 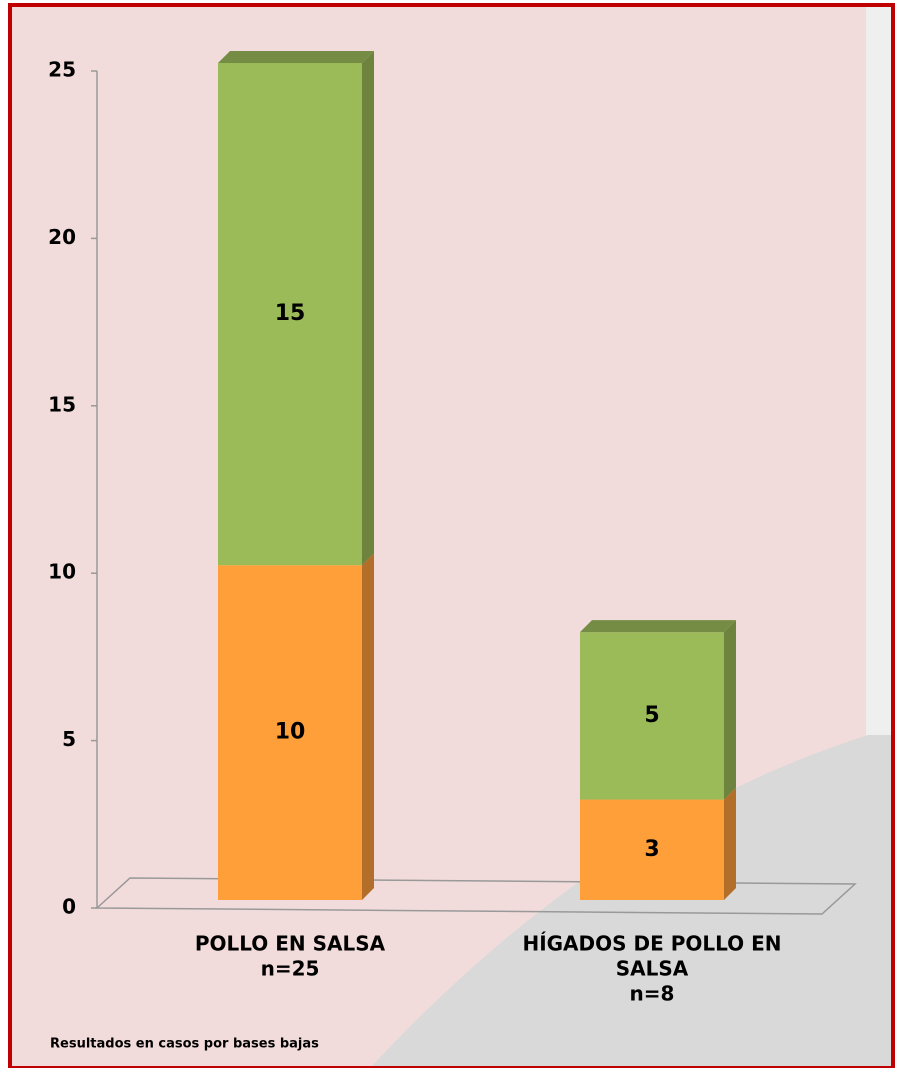 I want to click on y-tick-label: 25, so click(x=62, y=70).